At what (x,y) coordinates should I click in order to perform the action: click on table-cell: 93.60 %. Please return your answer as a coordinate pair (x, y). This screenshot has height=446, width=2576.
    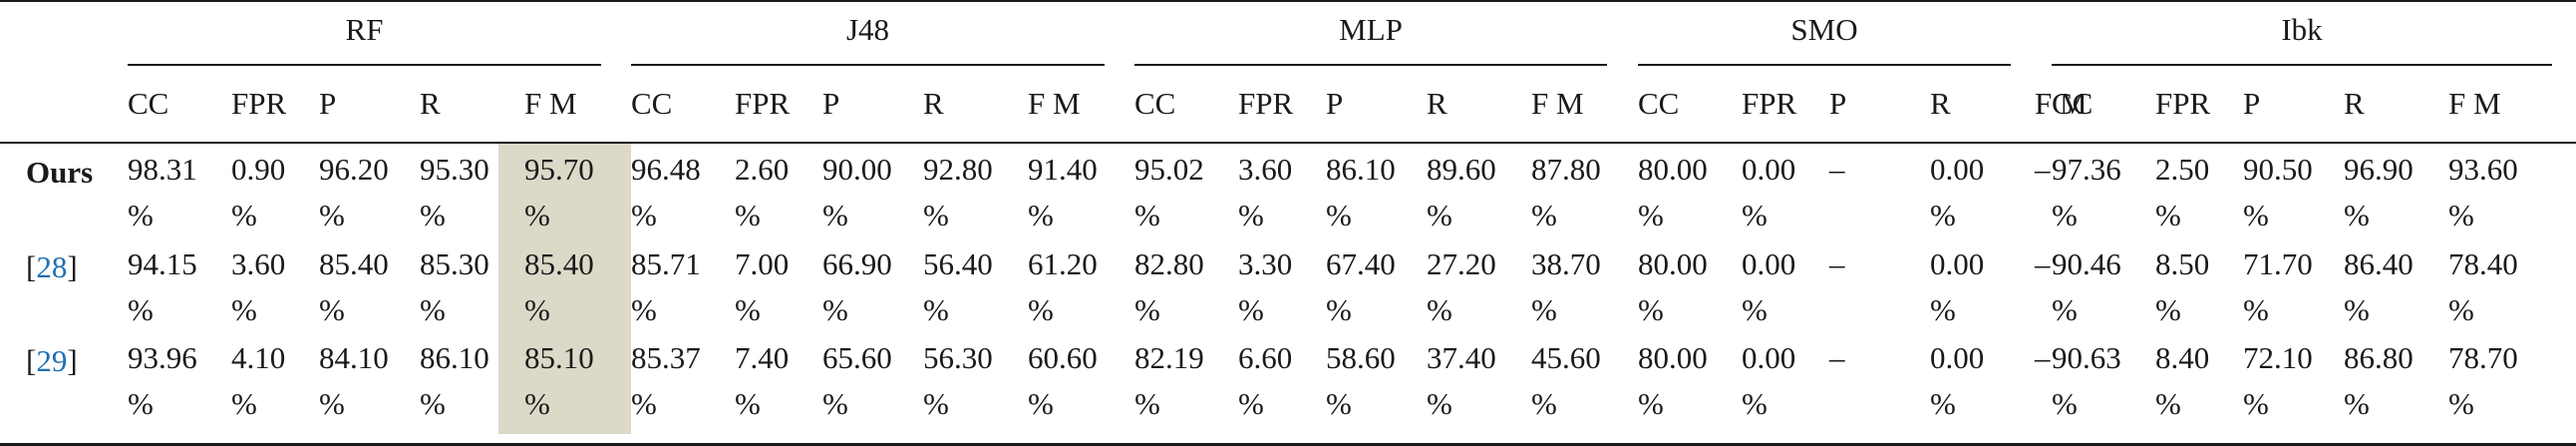
    Looking at the image, I should click on (2483, 192).